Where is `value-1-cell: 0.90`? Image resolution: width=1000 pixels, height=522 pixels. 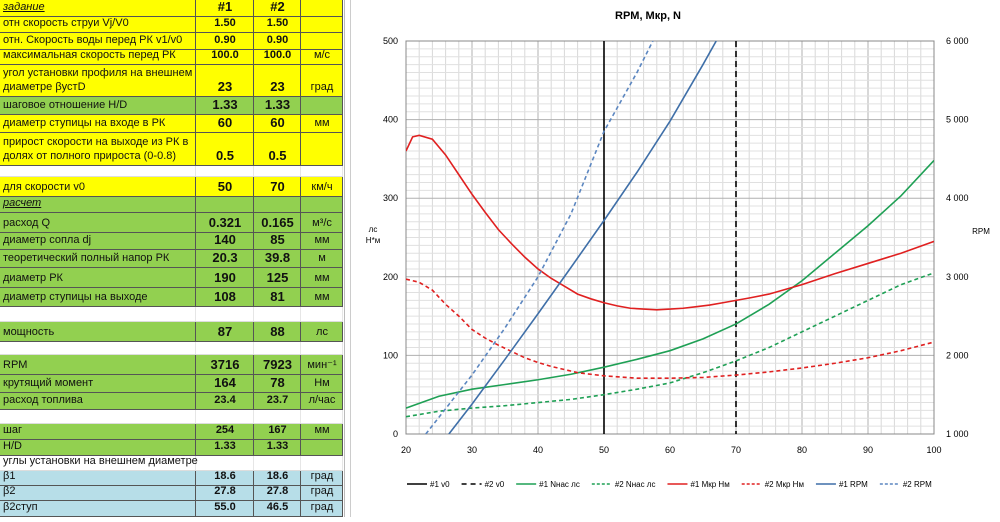 value-1-cell: 0.90 is located at coordinates (225, 41).